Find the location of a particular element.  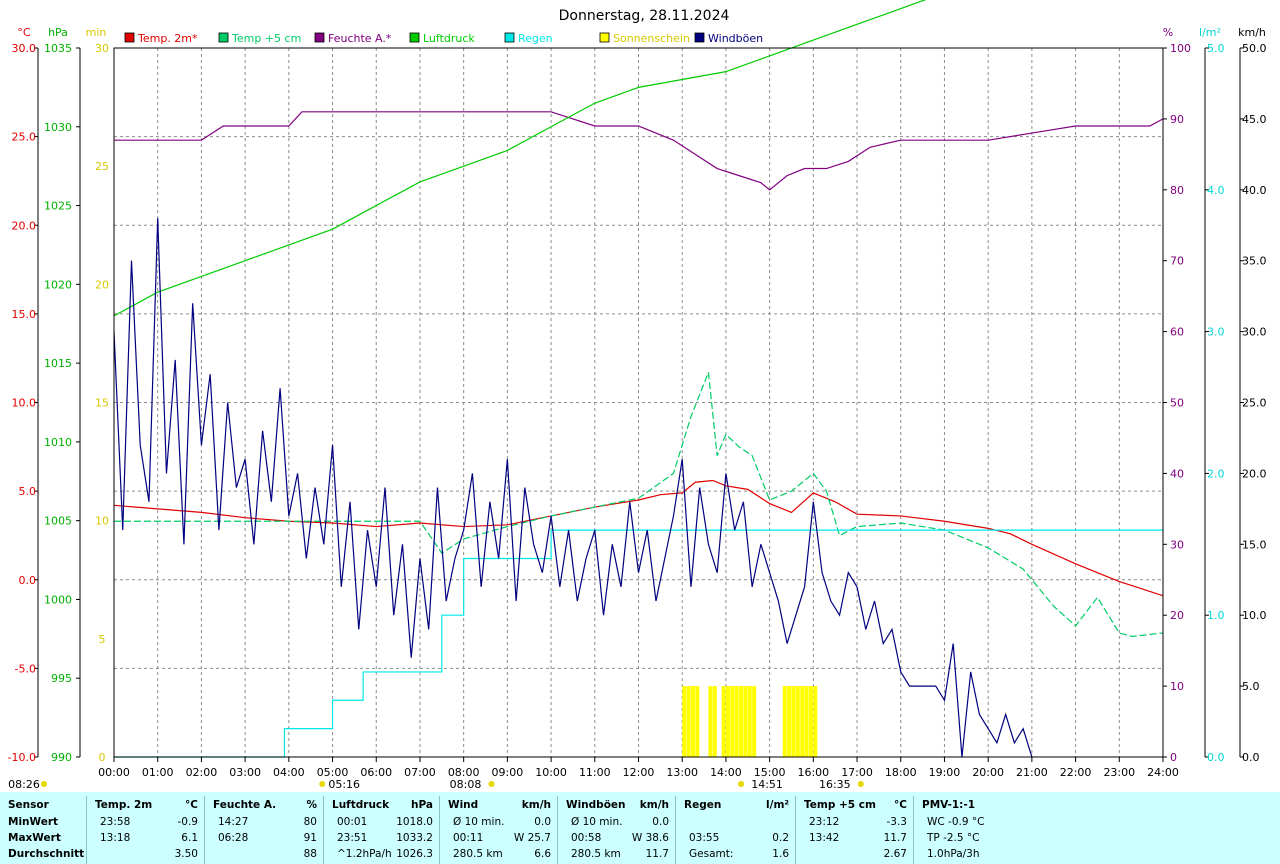

pressure-tick-label: 1030 is located at coordinates (58, 127).